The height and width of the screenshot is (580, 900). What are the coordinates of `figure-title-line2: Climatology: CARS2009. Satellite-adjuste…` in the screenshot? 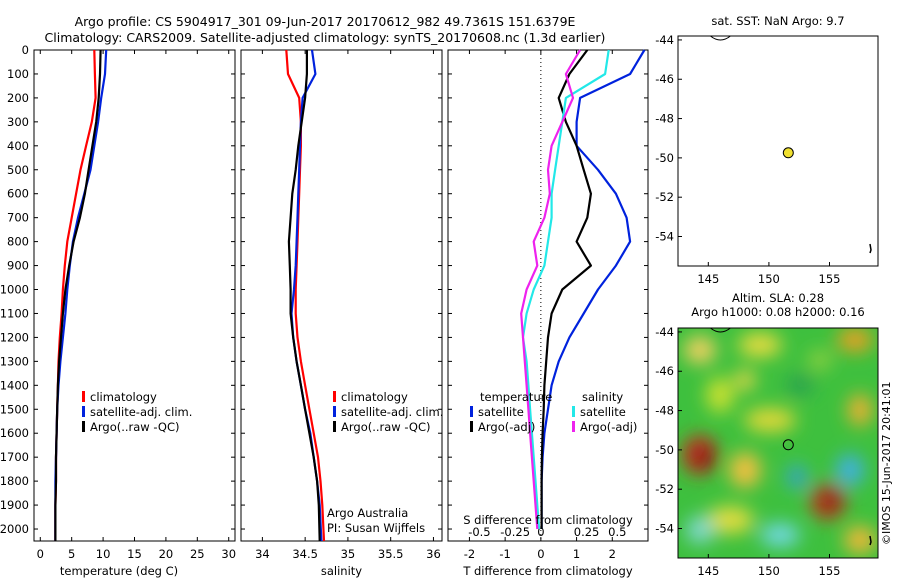 It's located at (325, 37).